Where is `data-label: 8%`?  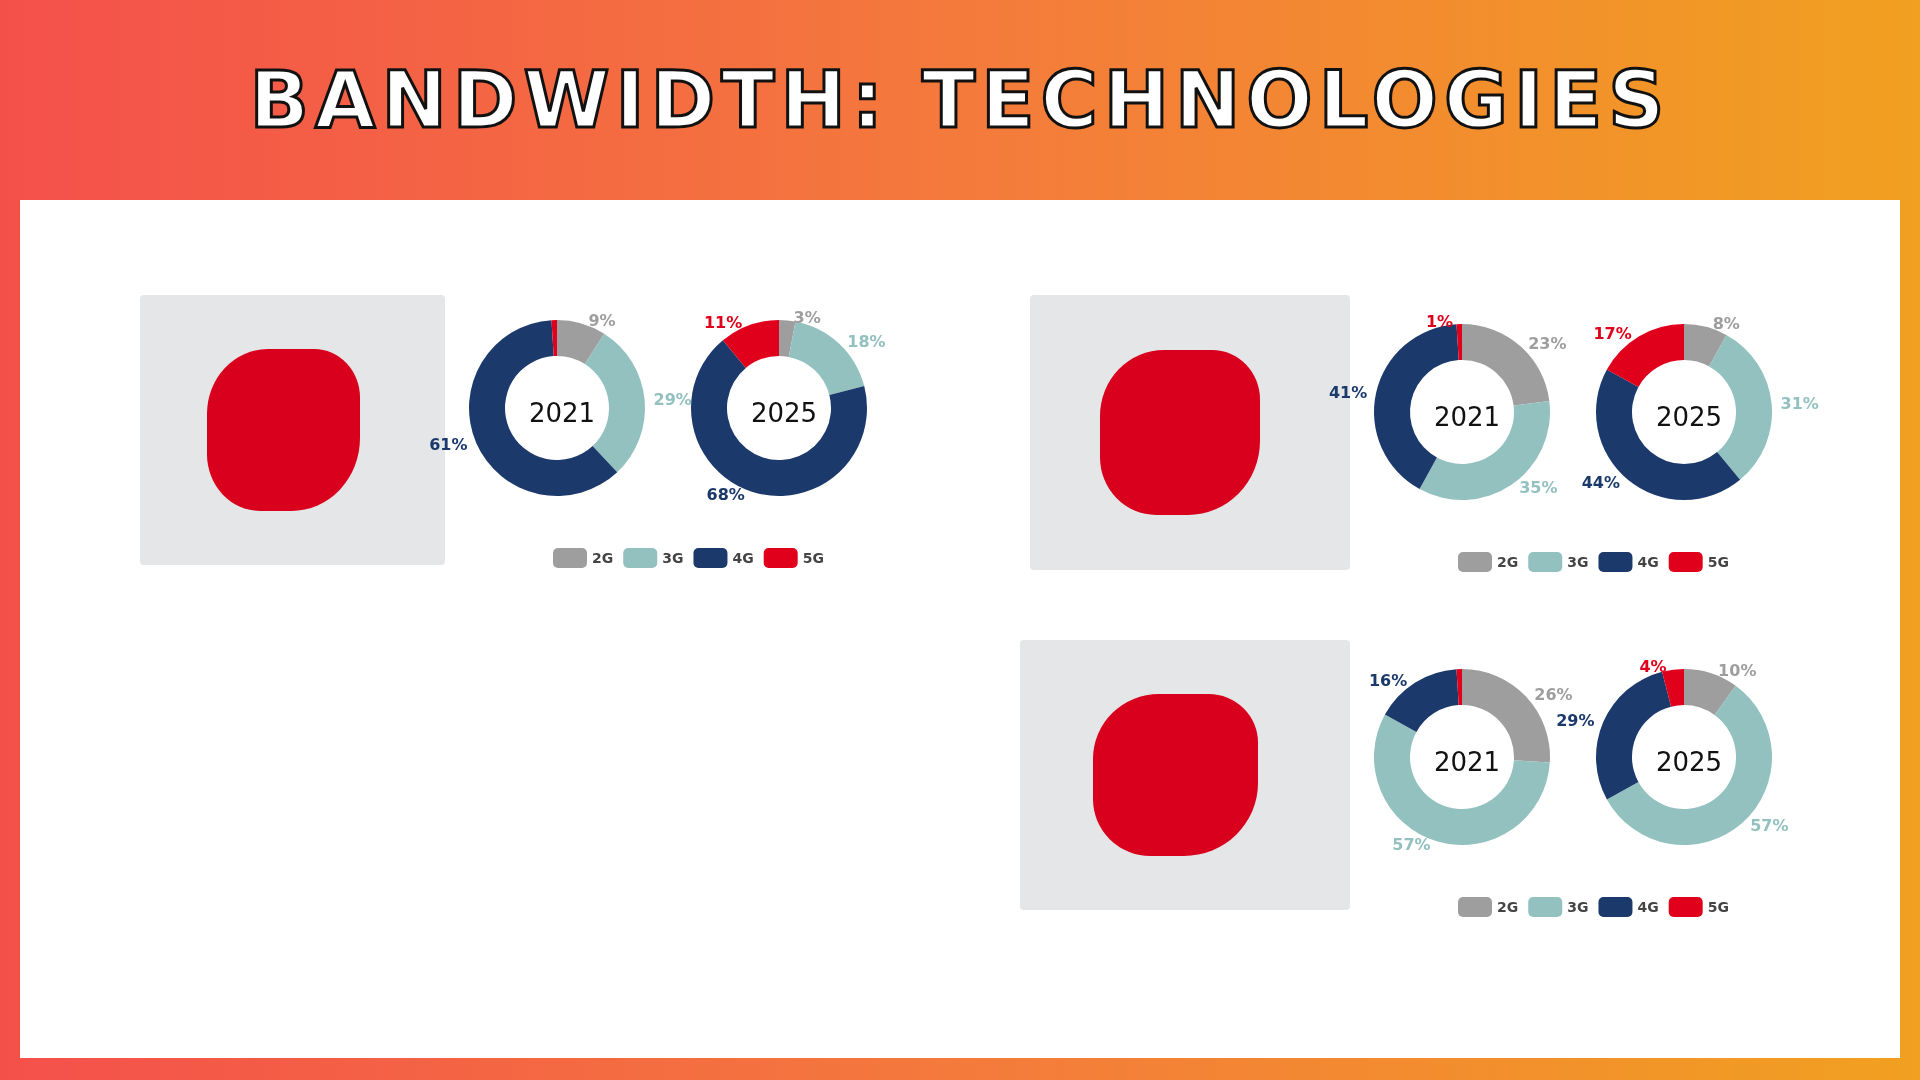
data-label: 8% is located at coordinates (1726, 324).